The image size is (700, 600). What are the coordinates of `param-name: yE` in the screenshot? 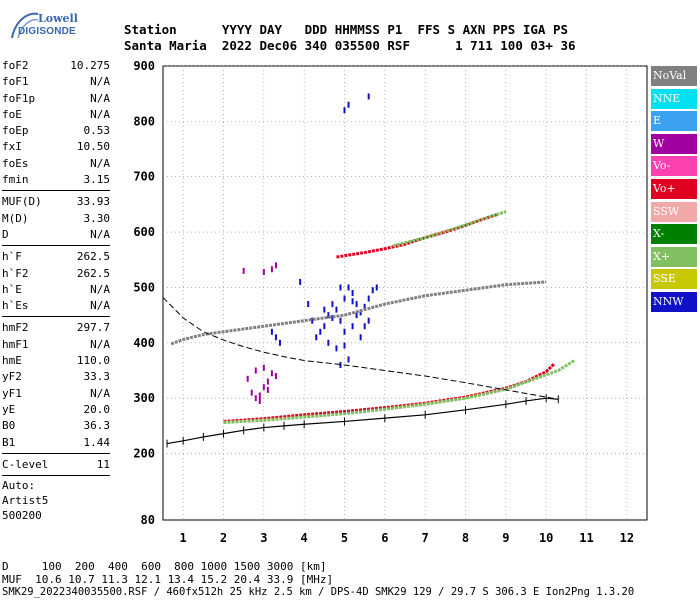 It's located at (9, 409).